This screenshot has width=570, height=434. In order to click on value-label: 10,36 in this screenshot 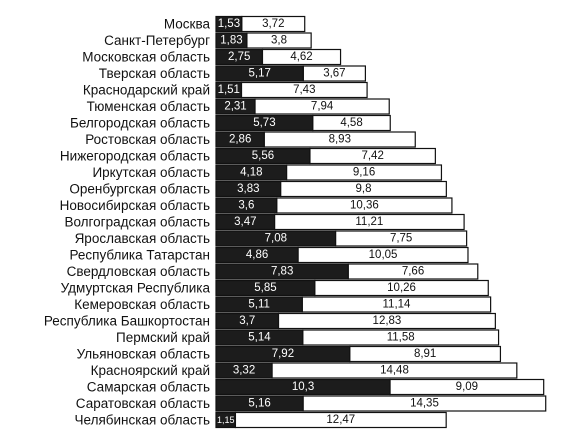, I will do `click(364, 206)`.